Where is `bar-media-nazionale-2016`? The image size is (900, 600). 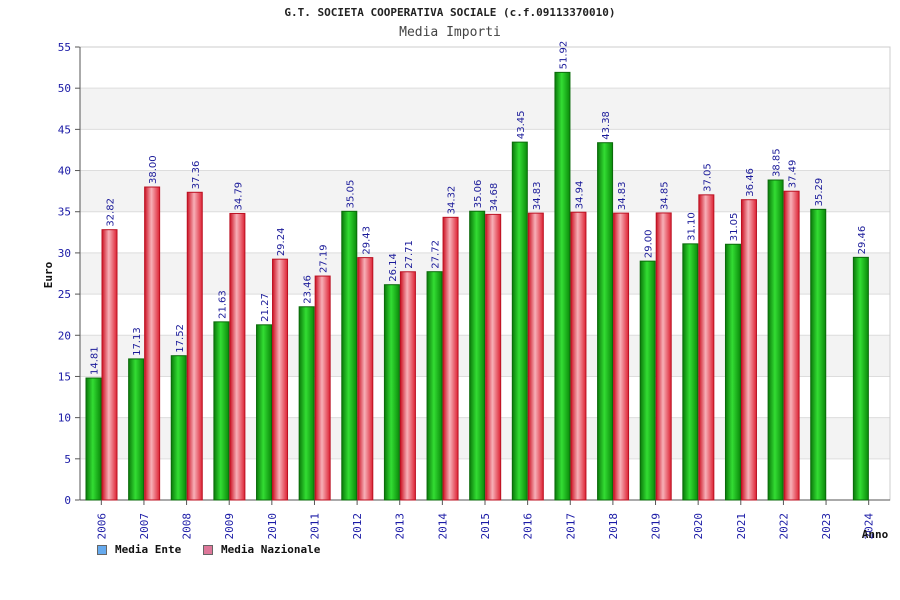
bar-media-nazionale-2016 is located at coordinates (535, 356).